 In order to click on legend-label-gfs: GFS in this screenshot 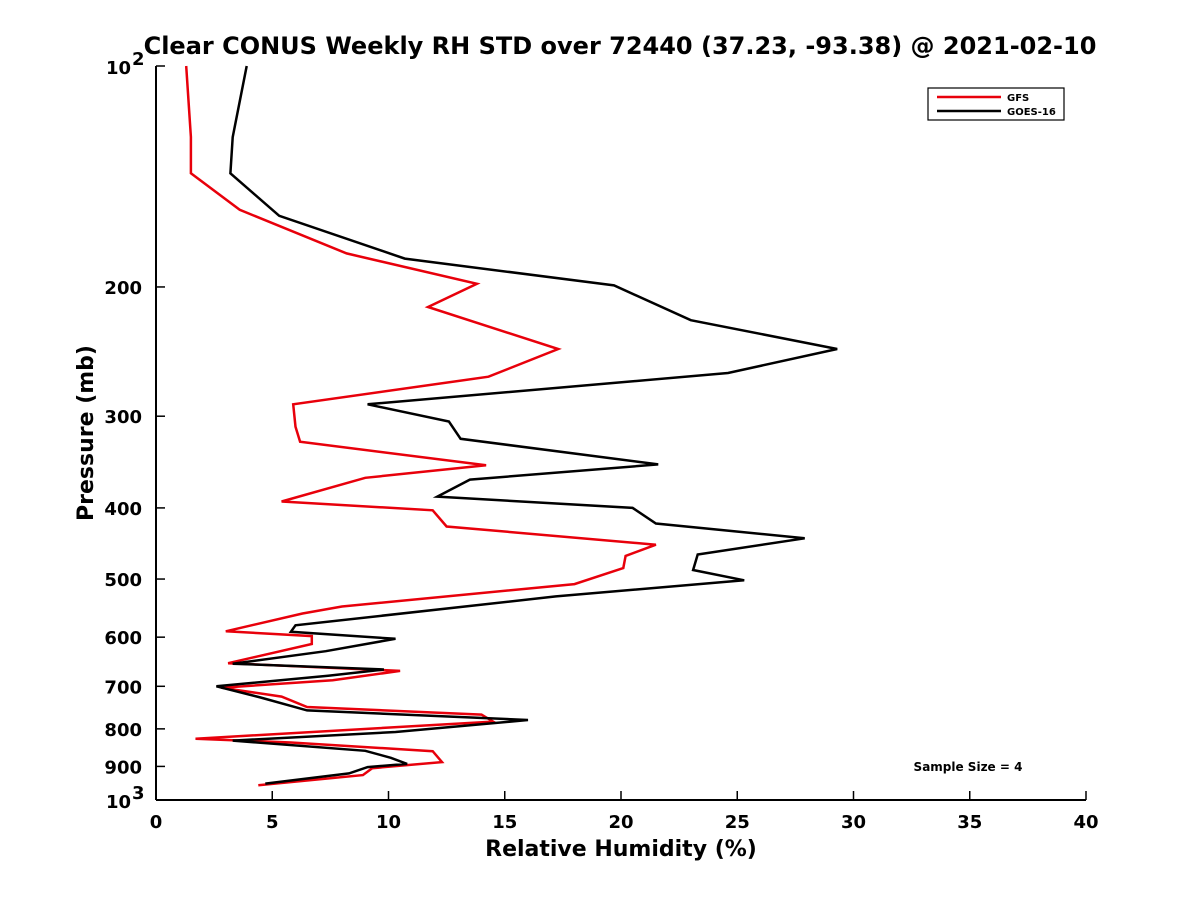, I will do `click(1018, 98)`.